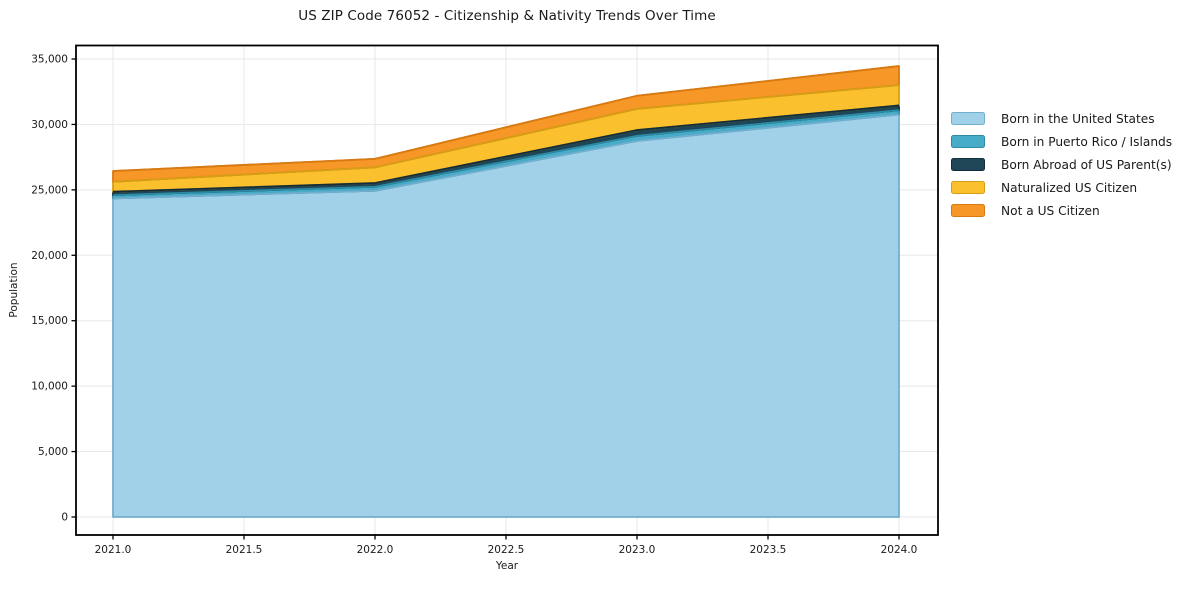  I want to click on x-tick-label: 2021.5, so click(244, 550).